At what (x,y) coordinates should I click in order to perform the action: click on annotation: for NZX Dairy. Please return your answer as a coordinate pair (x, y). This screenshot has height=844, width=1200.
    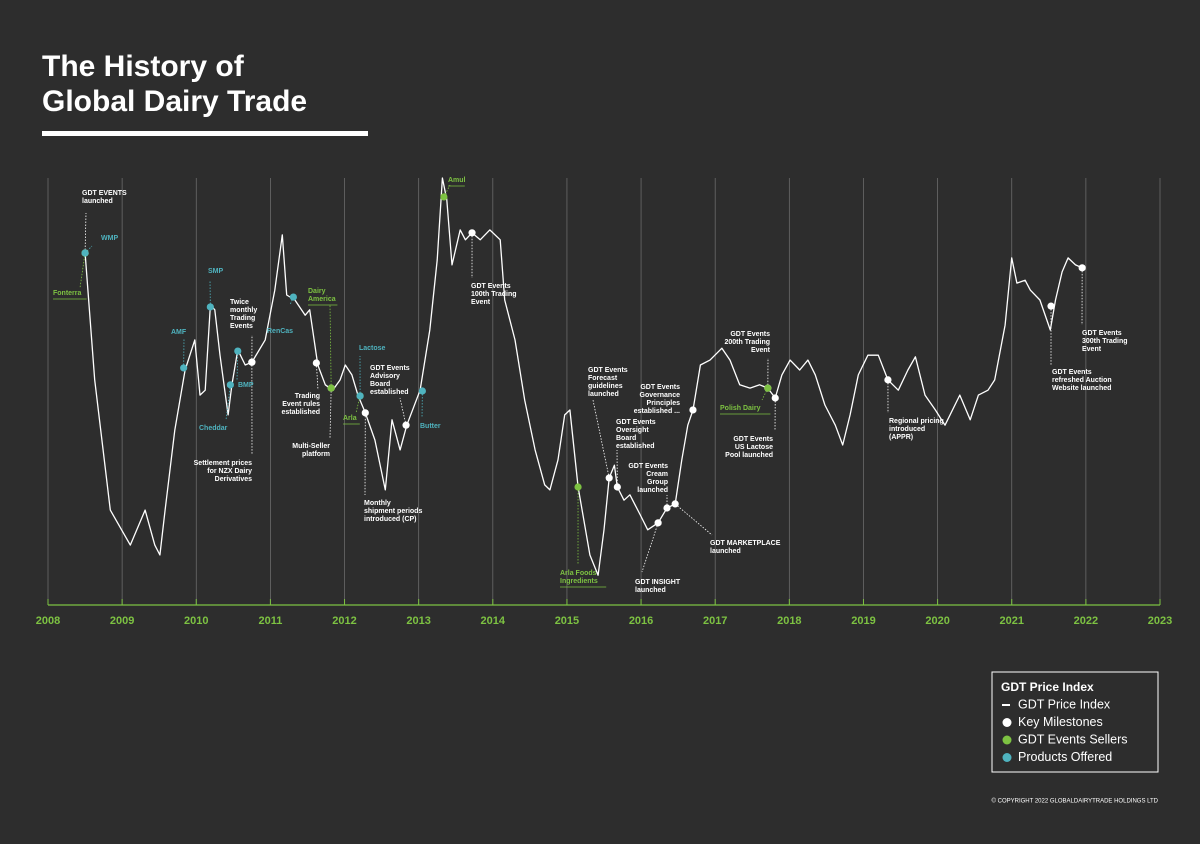
    Looking at the image, I should click on (229, 471).